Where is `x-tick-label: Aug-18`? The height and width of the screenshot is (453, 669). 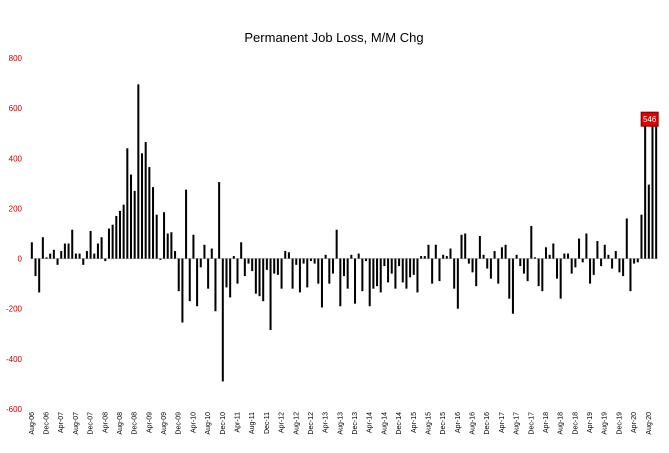 x-tick-label: Aug-18 is located at coordinates (561, 423).